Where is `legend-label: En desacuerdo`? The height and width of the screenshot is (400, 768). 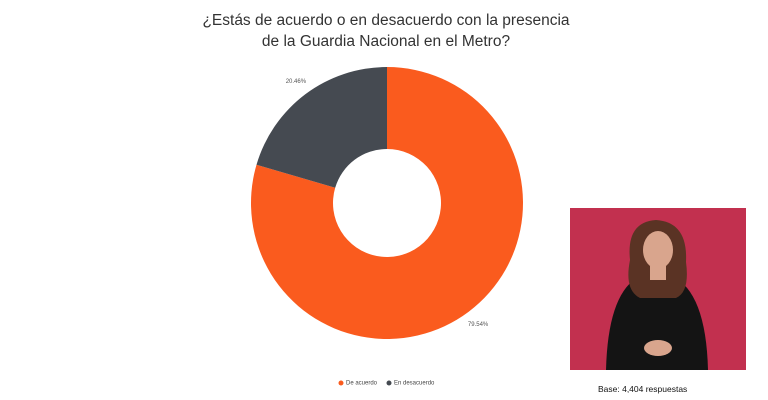 legend-label: En desacuerdo is located at coordinates (414, 384).